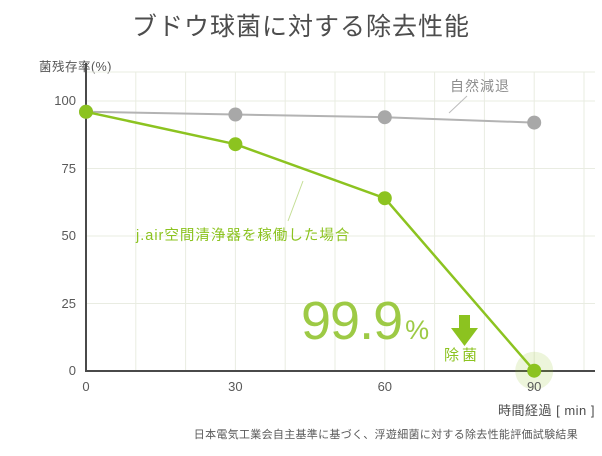 The image size is (602, 456). Describe the element at coordinates (300, 27) in the screenshot. I see `chart-title: ブドウ球菌に対する除去性能` at that location.